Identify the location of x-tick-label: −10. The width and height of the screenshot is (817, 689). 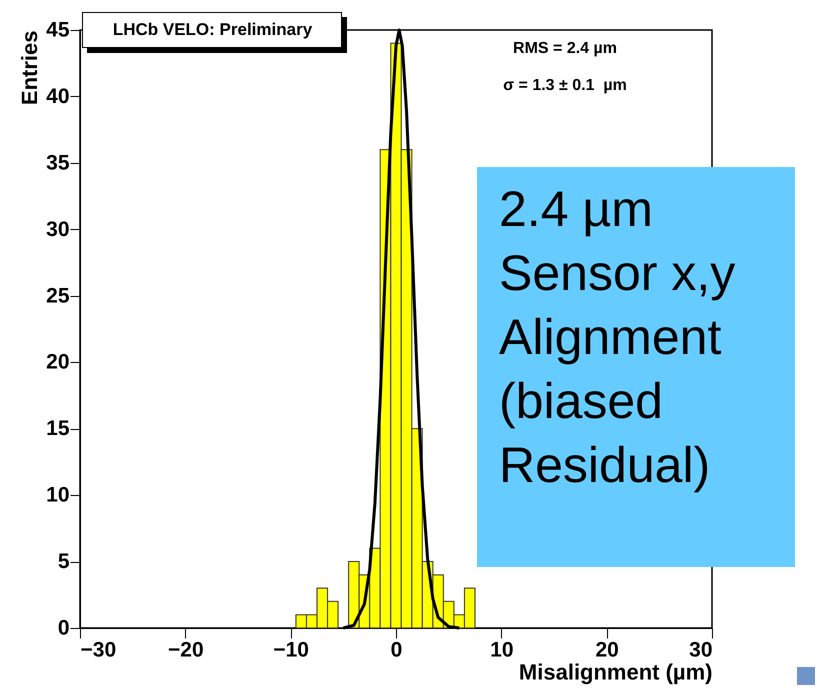
(291, 650).